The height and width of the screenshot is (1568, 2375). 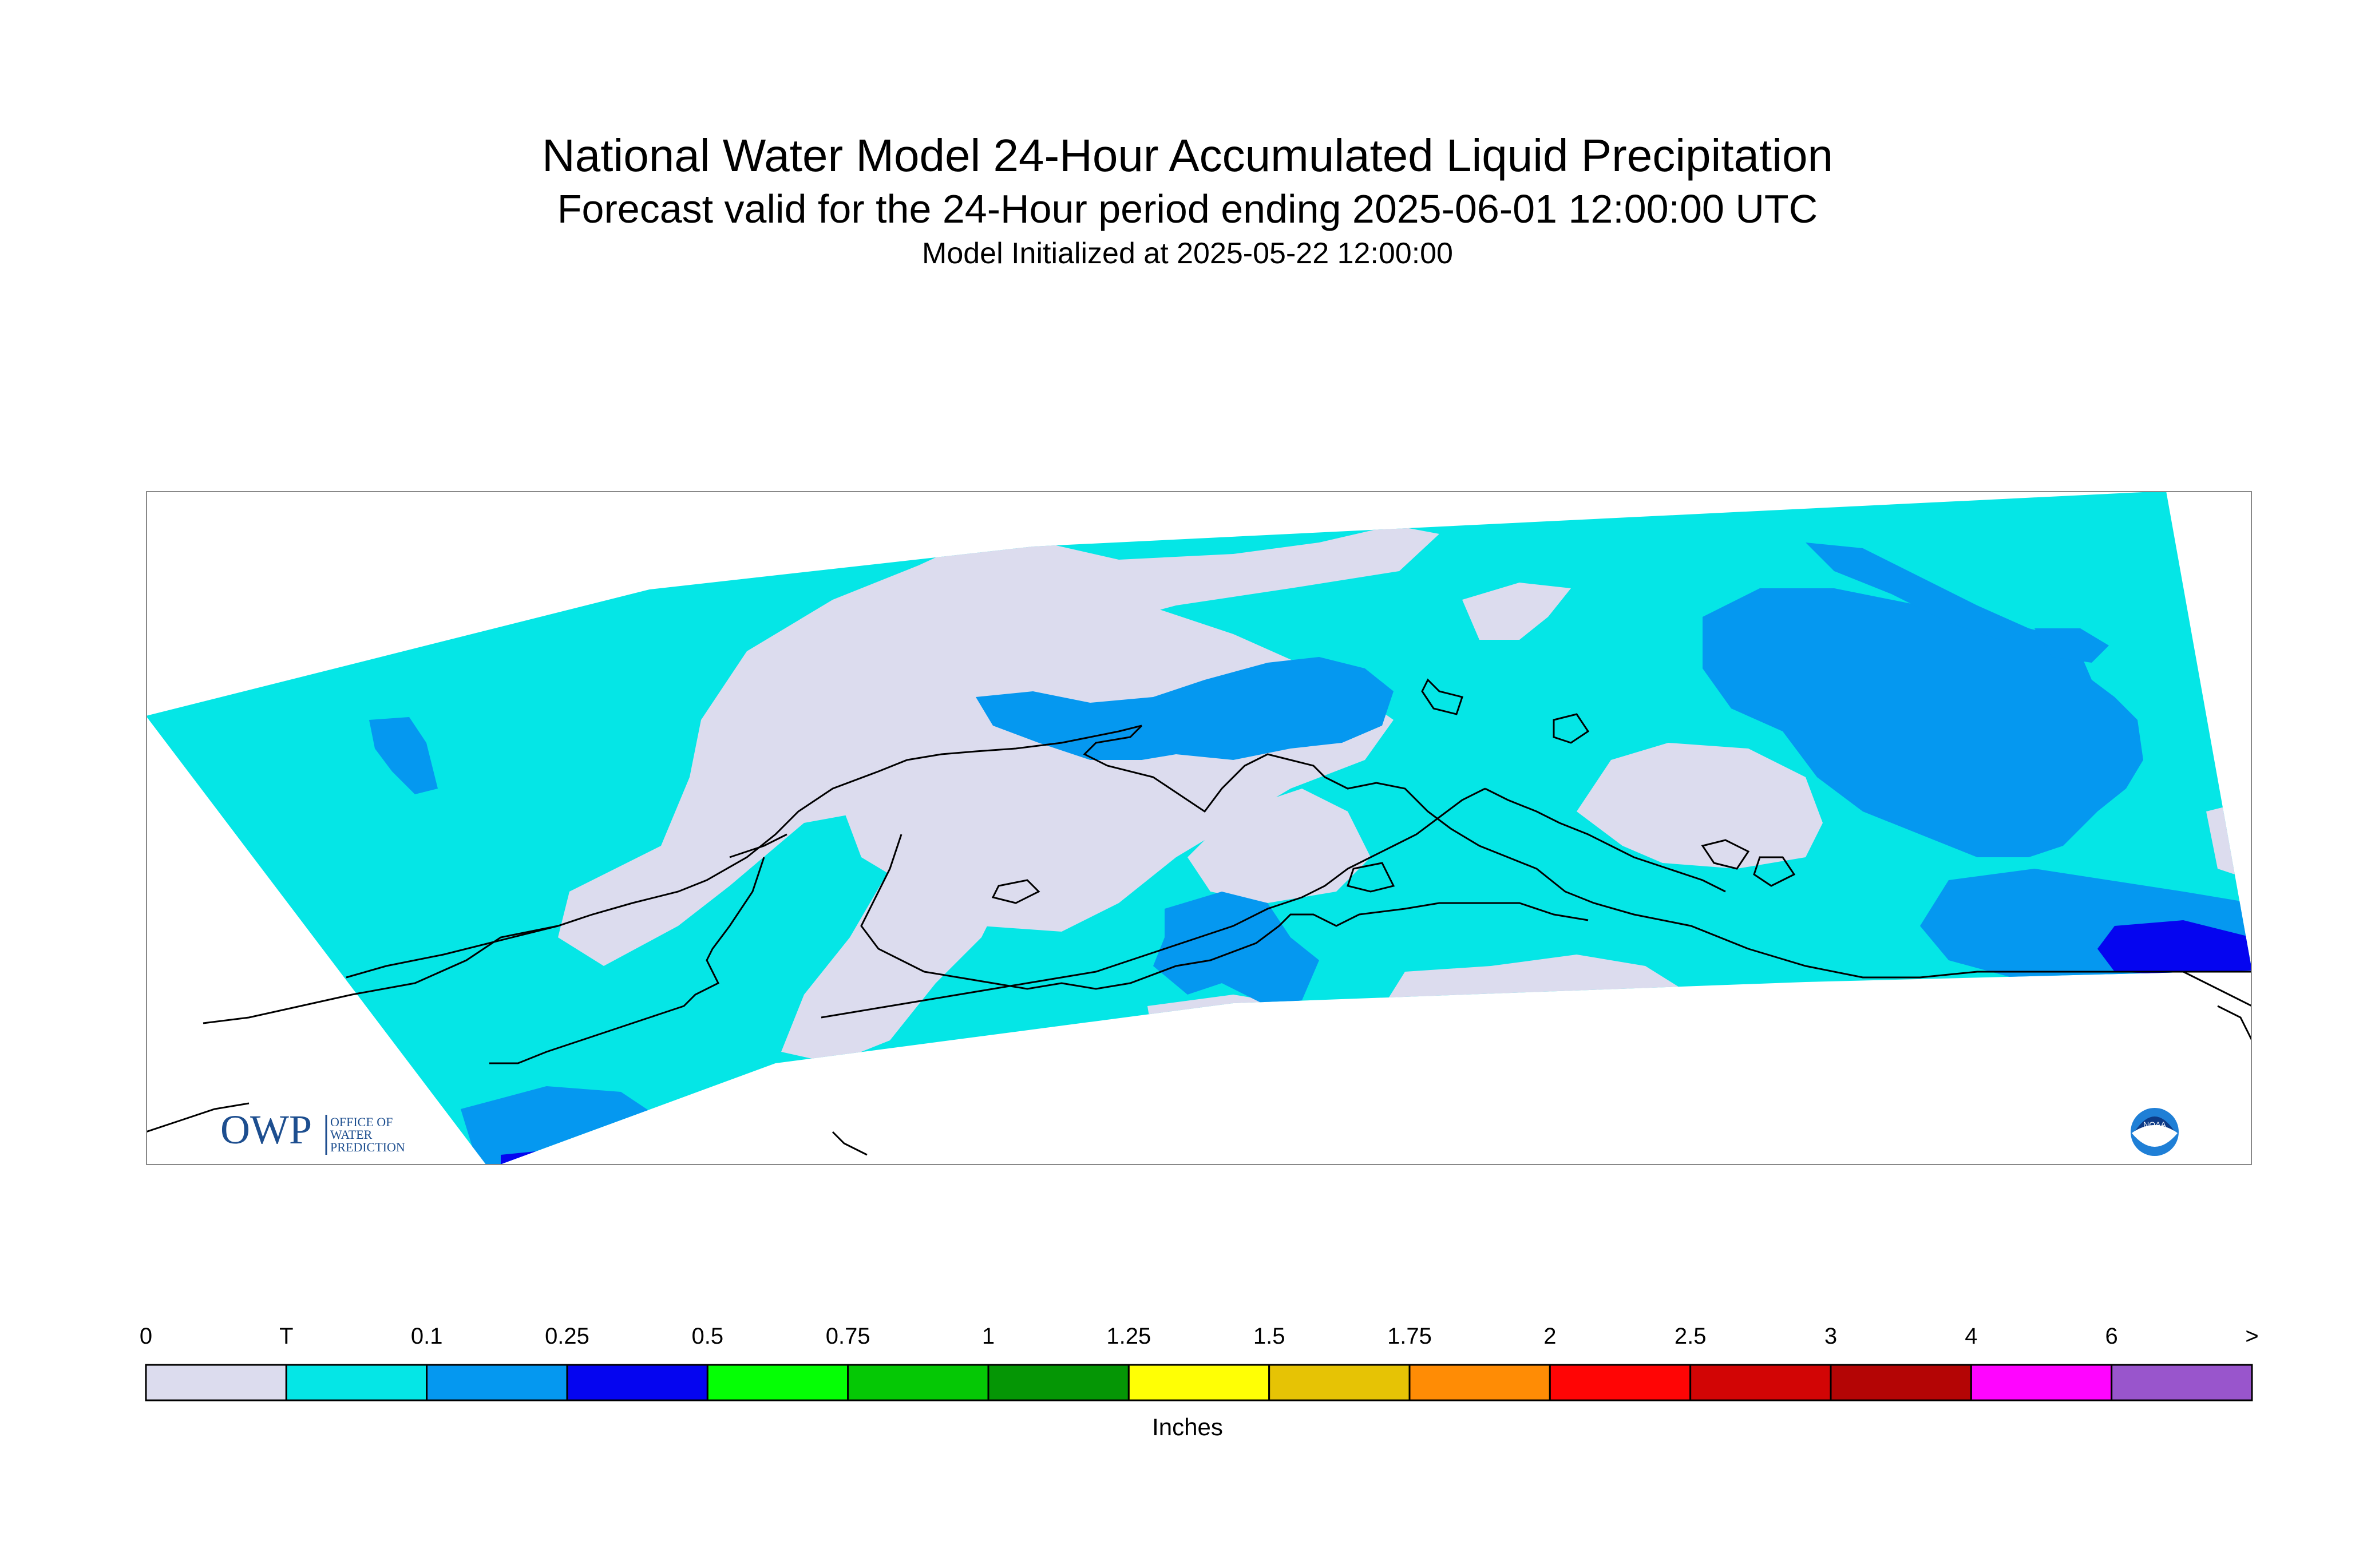 What do you see at coordinates (368, 1147) in the screenshot?
I see `svg-text: PREDICTION` at bounding box center [368, 1147].